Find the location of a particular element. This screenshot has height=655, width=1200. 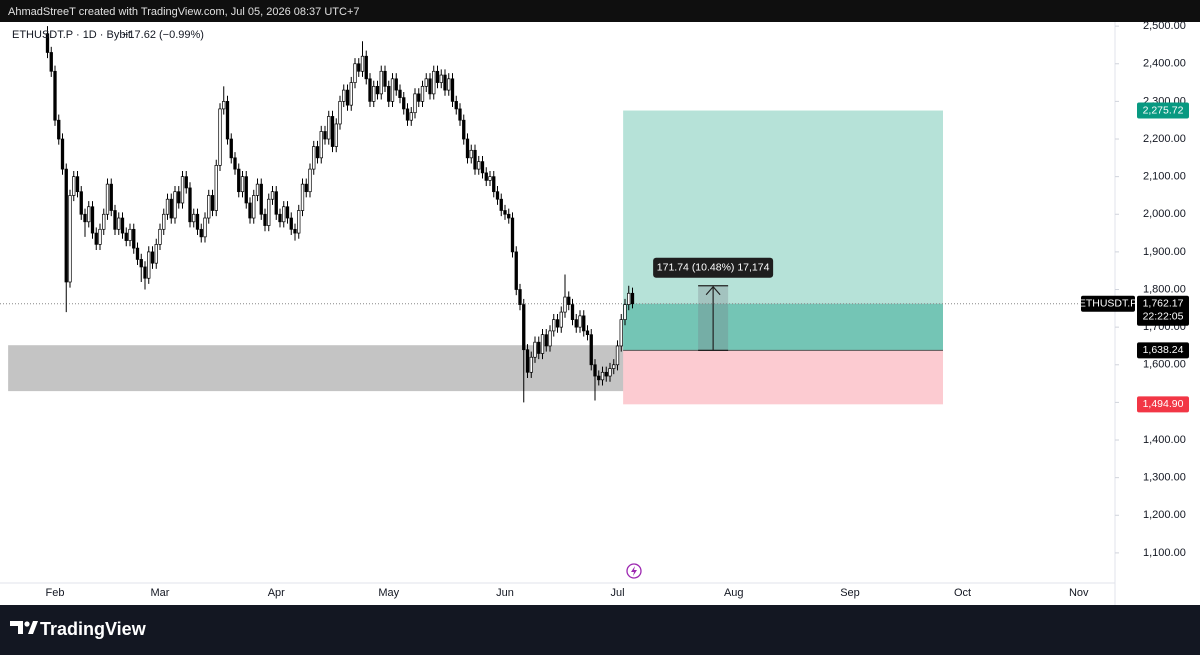

x-tick-label: Feb is located at coordinates (55, 593).